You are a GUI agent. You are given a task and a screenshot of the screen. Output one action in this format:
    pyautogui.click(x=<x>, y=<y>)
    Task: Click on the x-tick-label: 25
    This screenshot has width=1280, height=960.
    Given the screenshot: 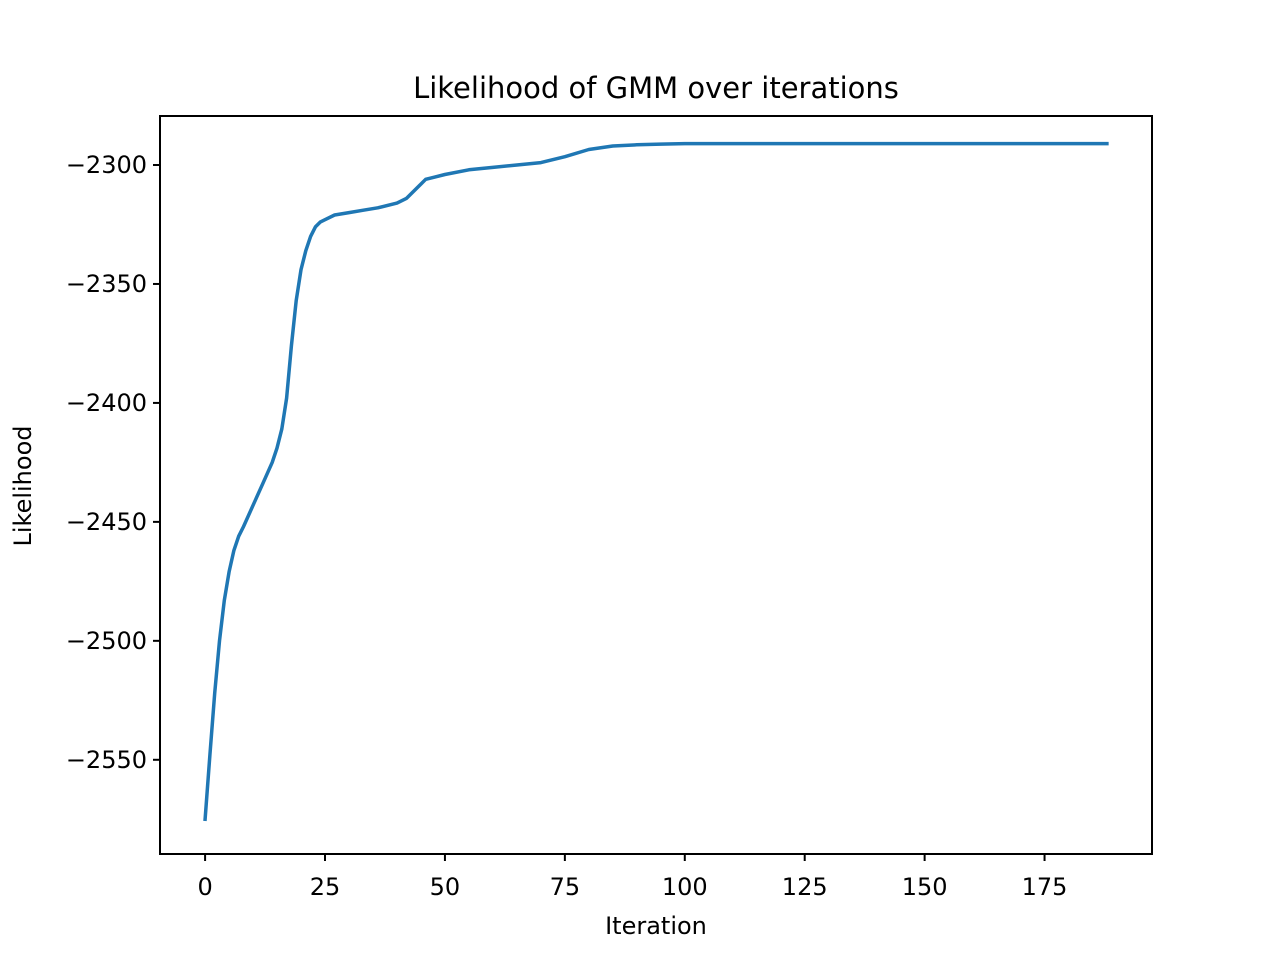 What is the action you would take?
    pyautogui.click(x=325, y=887)
    